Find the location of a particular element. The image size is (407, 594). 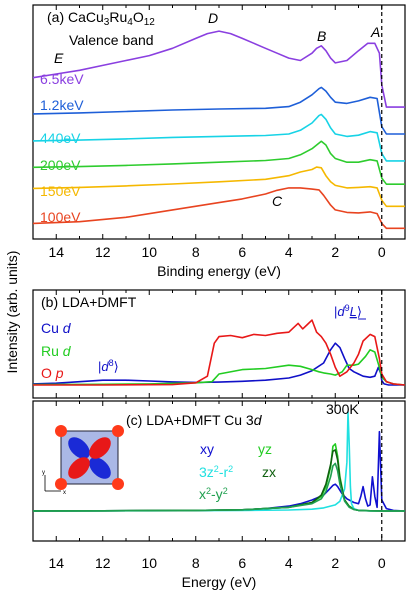

corner-atom-br is located at coordinates (118, 484).